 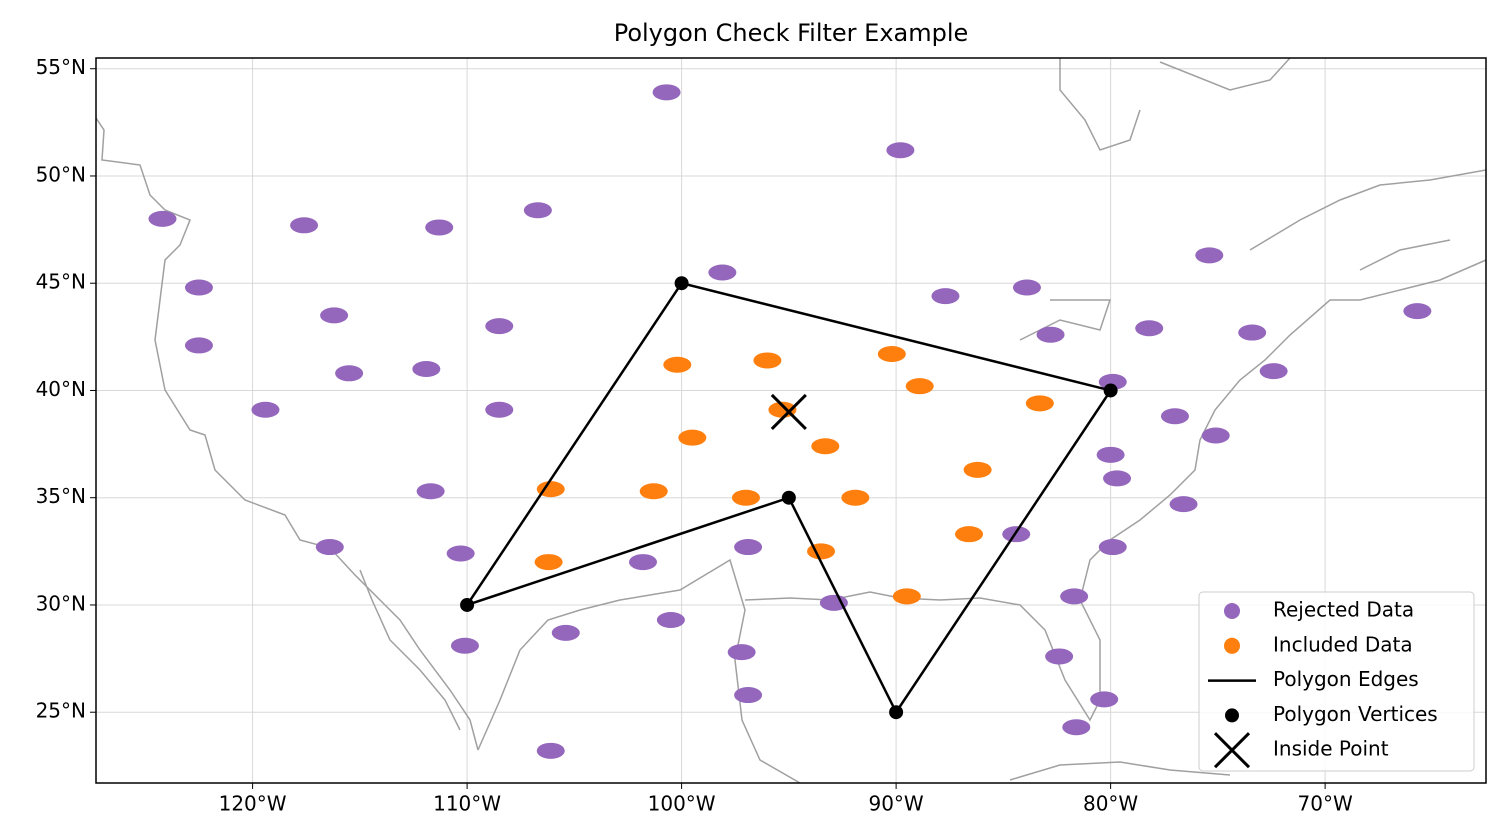 What do you see at coordinates (61, 496) in the screenshot?
I see `y-tick-label: 35°N` at bounding box center [61, 496].